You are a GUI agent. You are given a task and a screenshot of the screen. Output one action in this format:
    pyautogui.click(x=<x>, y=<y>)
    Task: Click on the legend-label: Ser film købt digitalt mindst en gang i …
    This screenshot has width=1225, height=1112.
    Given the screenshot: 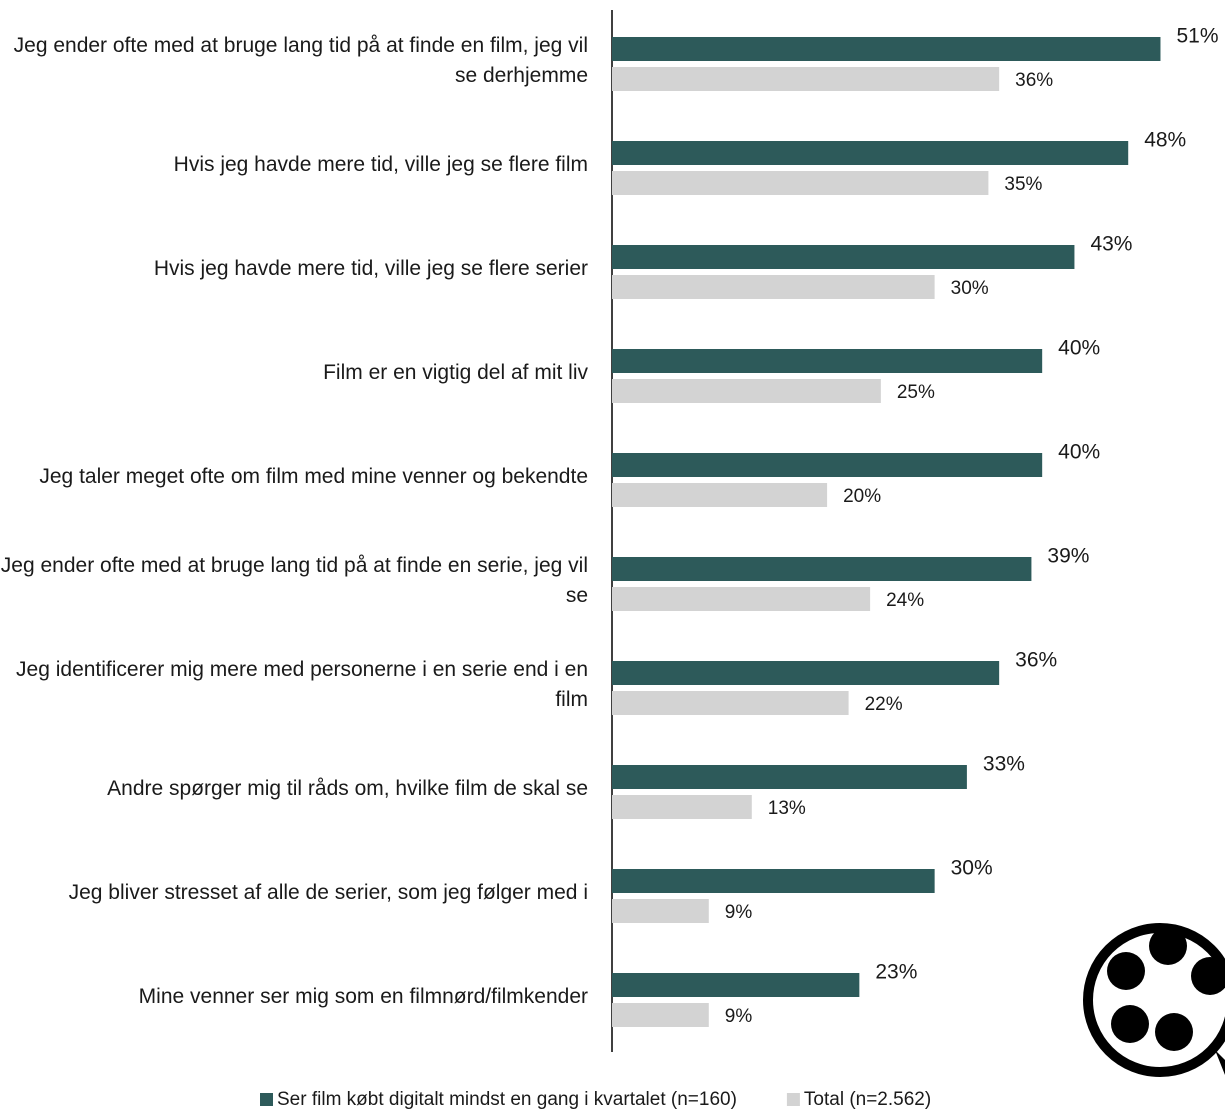 What is the action you would take?
    pyautogui.click(x=507, y=1099)
    